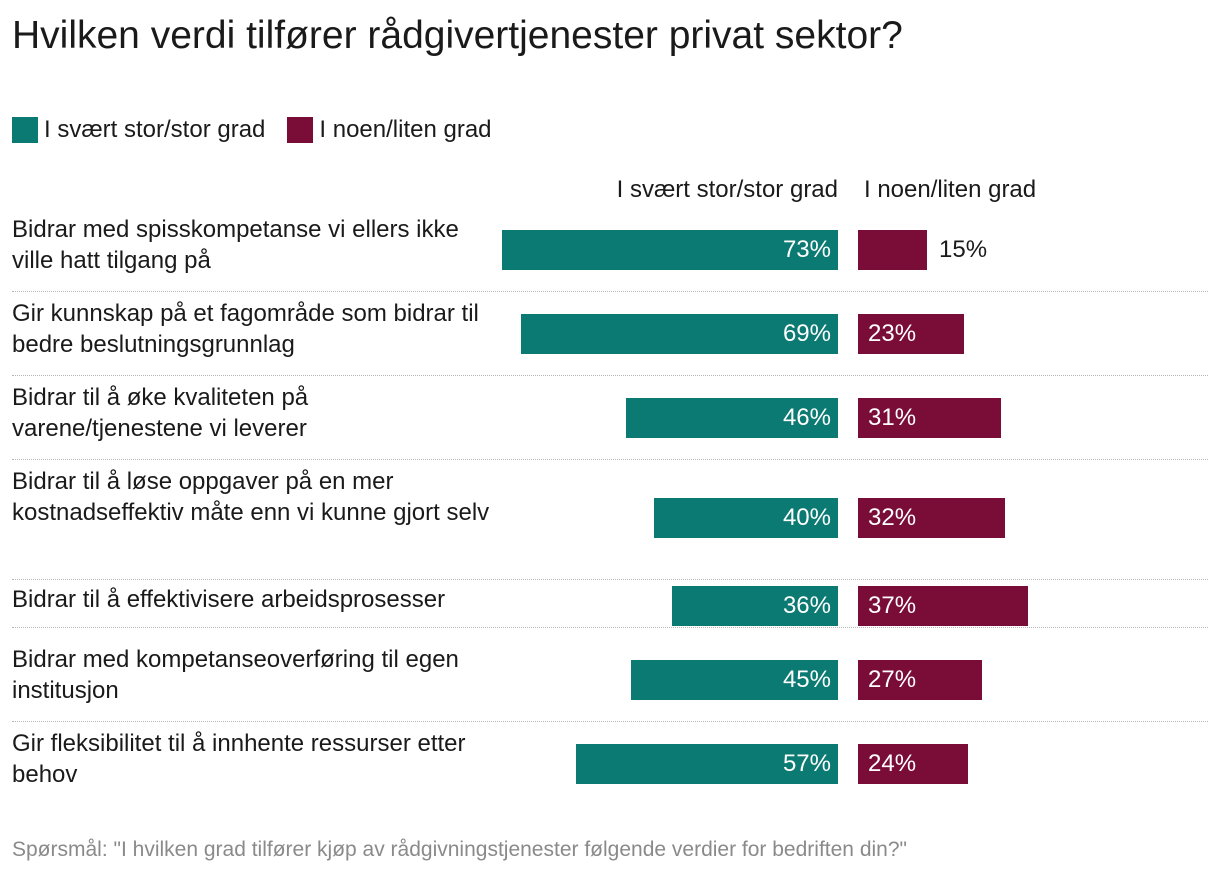 The height and width of the screenshot is (888, 1220). Describe the element at coordinates (932, 518) in the screenshot. I see `bar-low: 32%` at that location.